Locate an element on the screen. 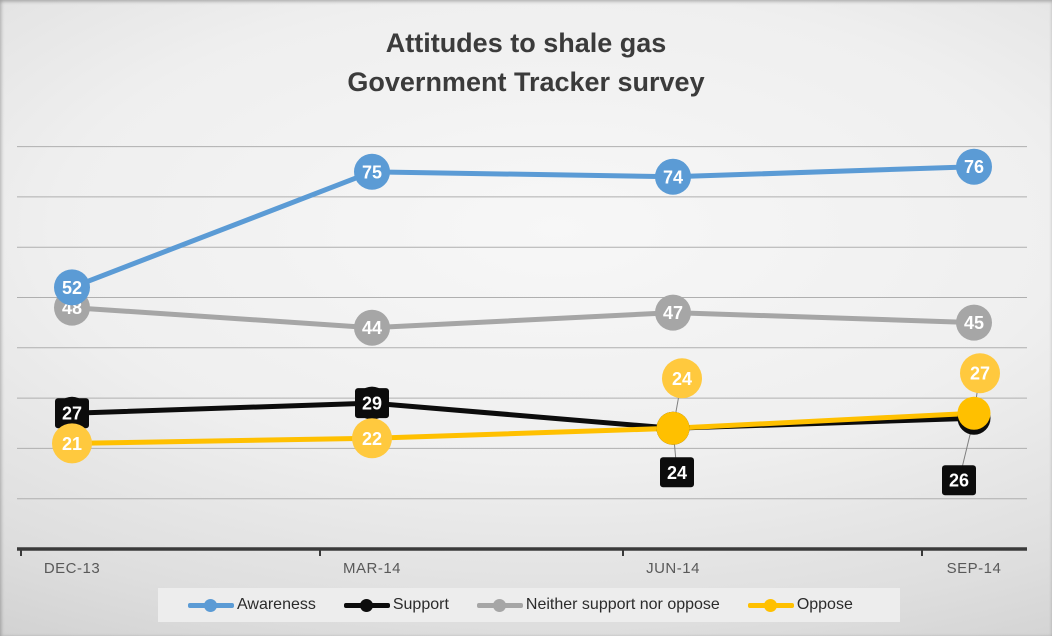 Image resolution: width=1052 pixels, height=636 pixels. data-label-value-oppose-1: 22 is located at coordinates (372, 439).